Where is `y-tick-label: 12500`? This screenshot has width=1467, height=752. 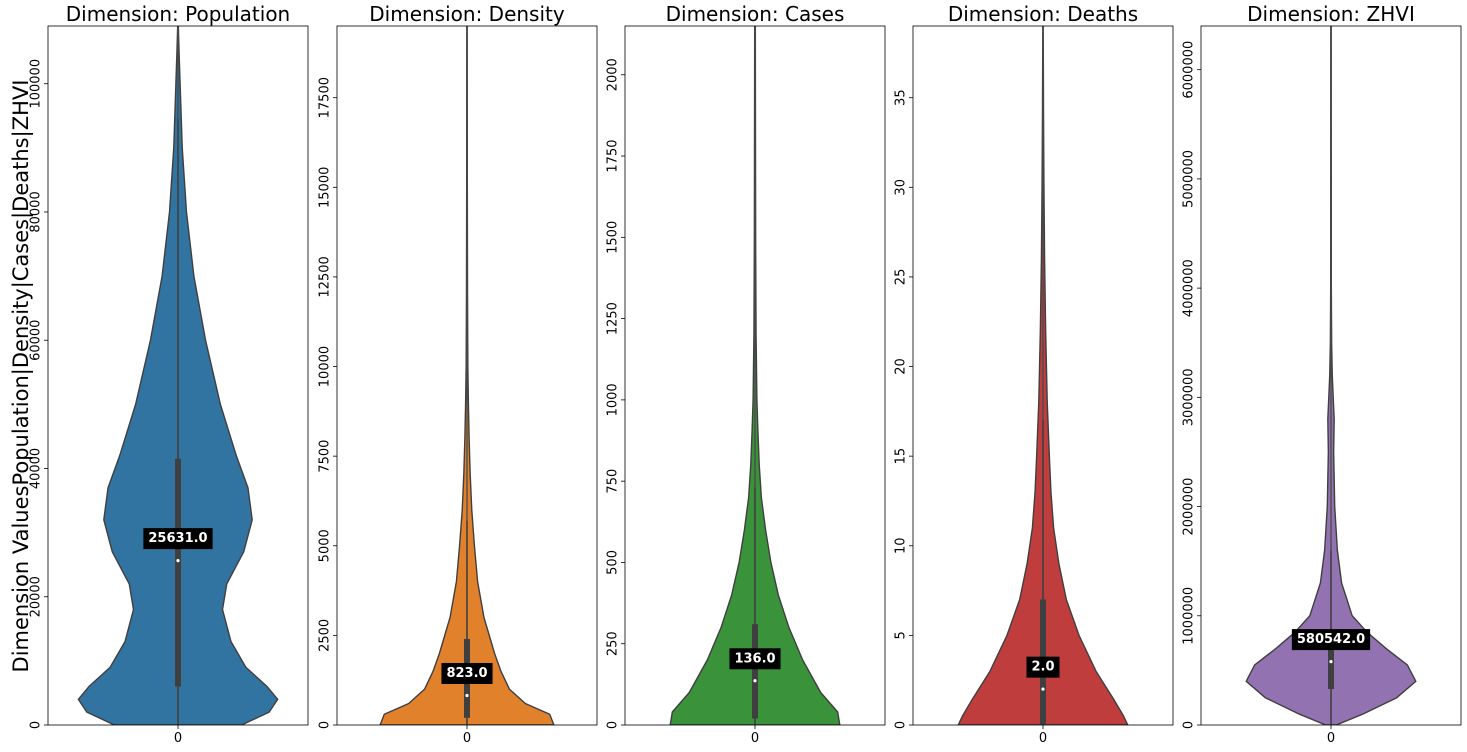 y-tick-label: 12500 is located at coordinates (325, 276).